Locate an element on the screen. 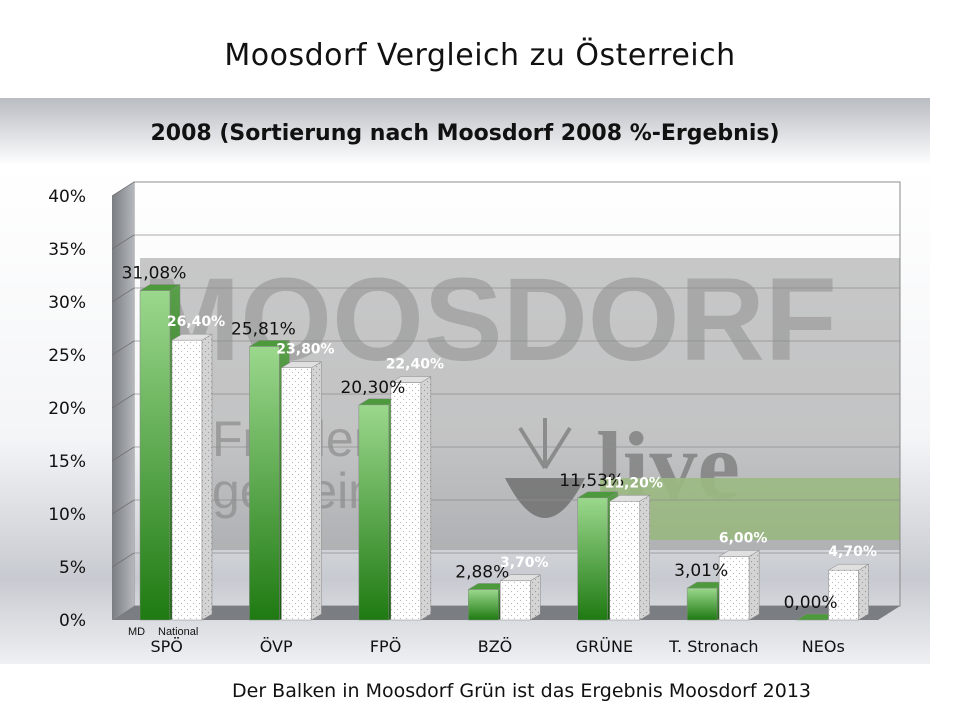  page-title: Moosdorf Vergleich zu Österreich is located at coordinates (480, 55).